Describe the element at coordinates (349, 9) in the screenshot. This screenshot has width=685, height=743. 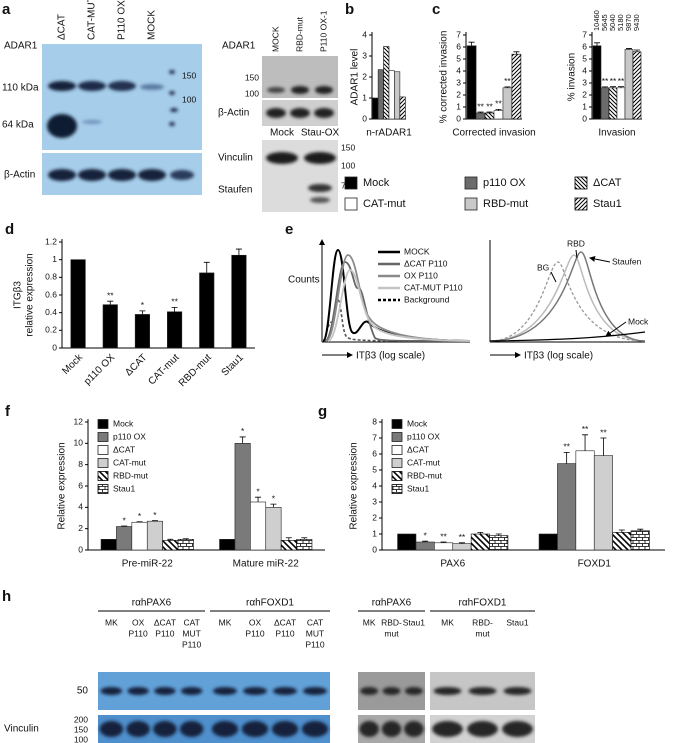
I see `panel-label: b` at that location.